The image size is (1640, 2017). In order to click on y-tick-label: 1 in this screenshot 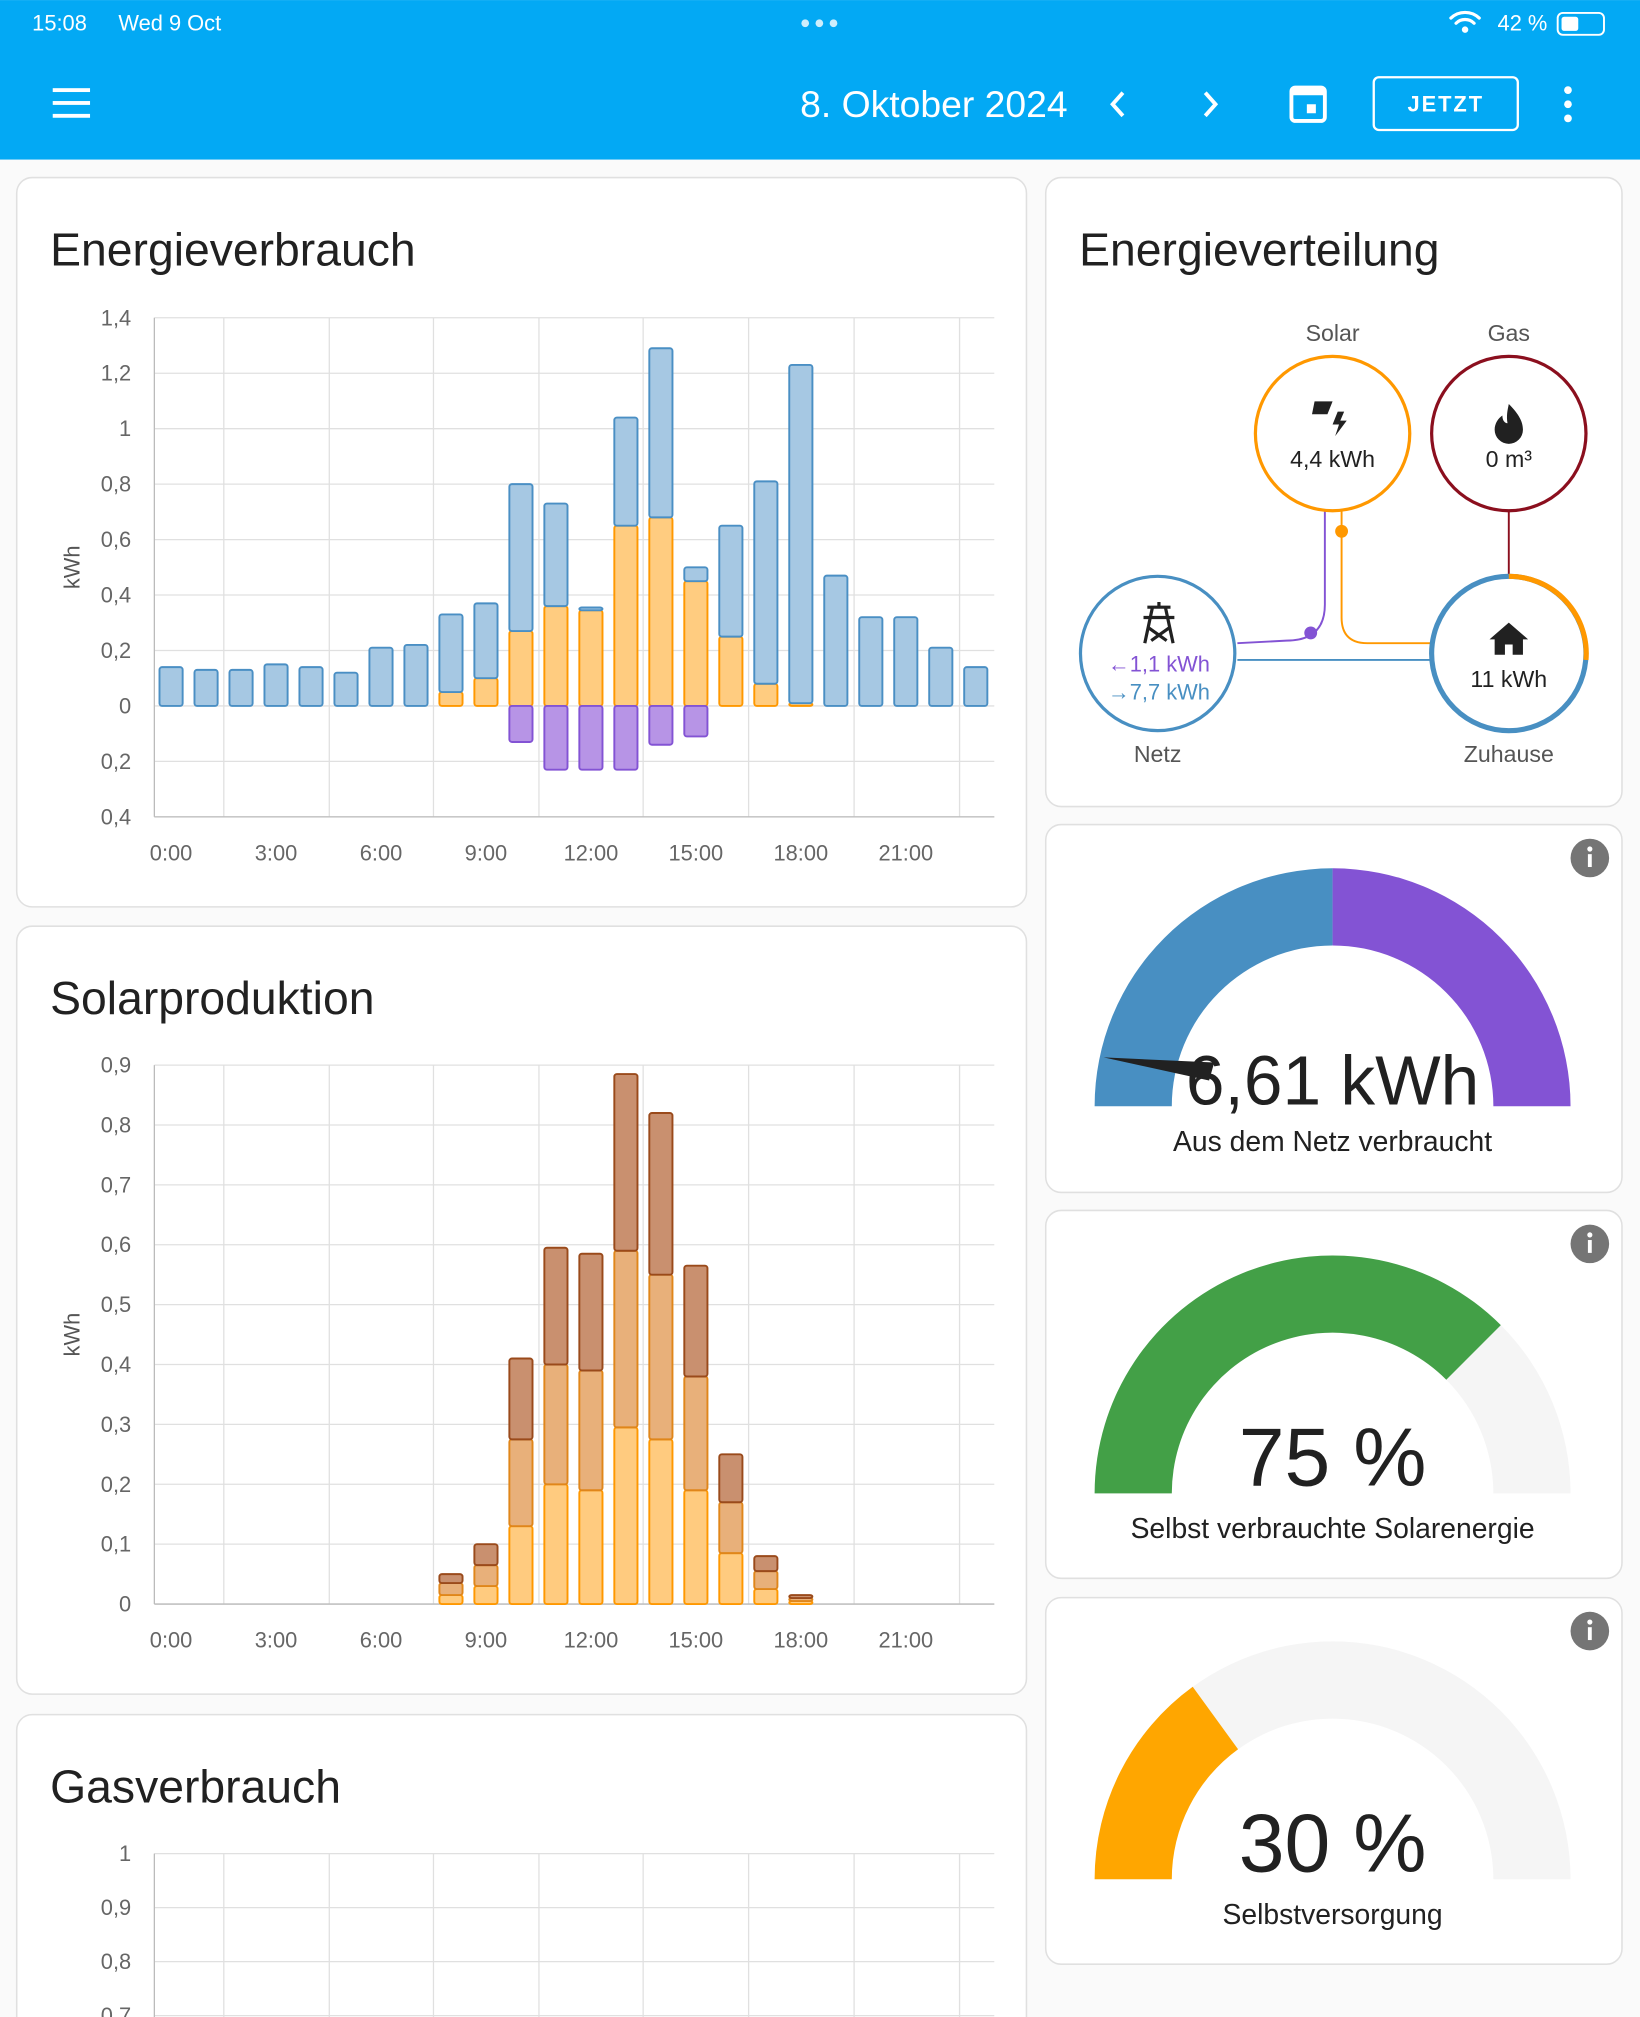, I will do `click(125, 428)`.